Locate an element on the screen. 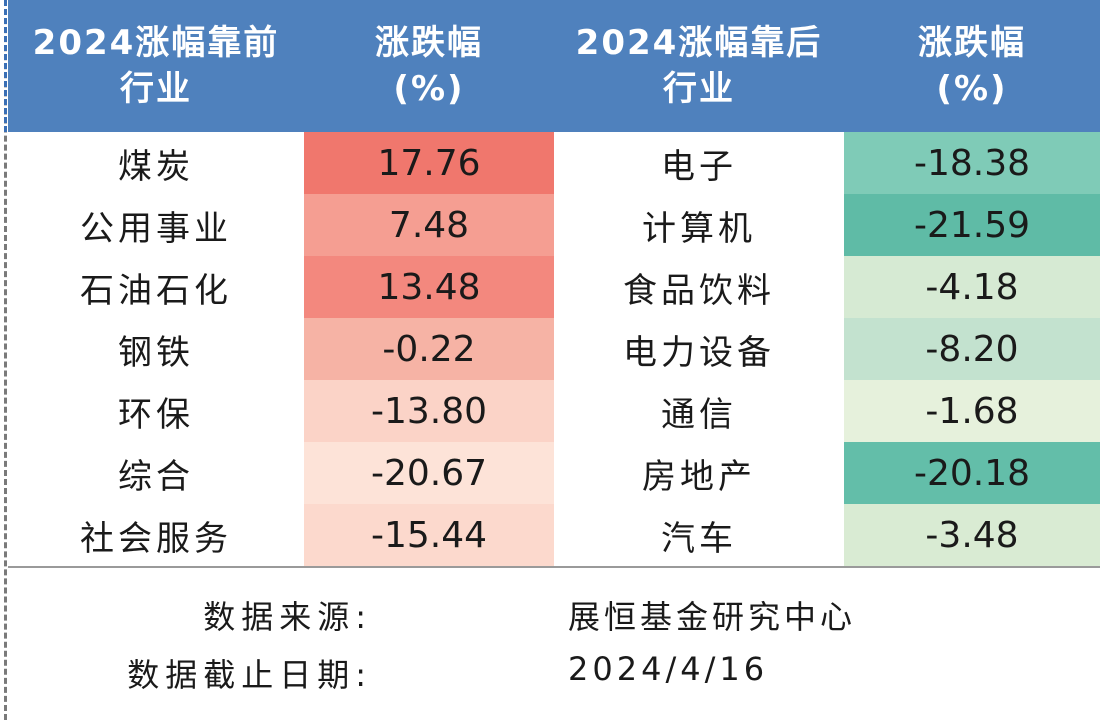 This screenshot has width=1106, height=720. table-row: 石油石化 13.48 食品饮料 -4.18 is located at coordinates (554, 287).